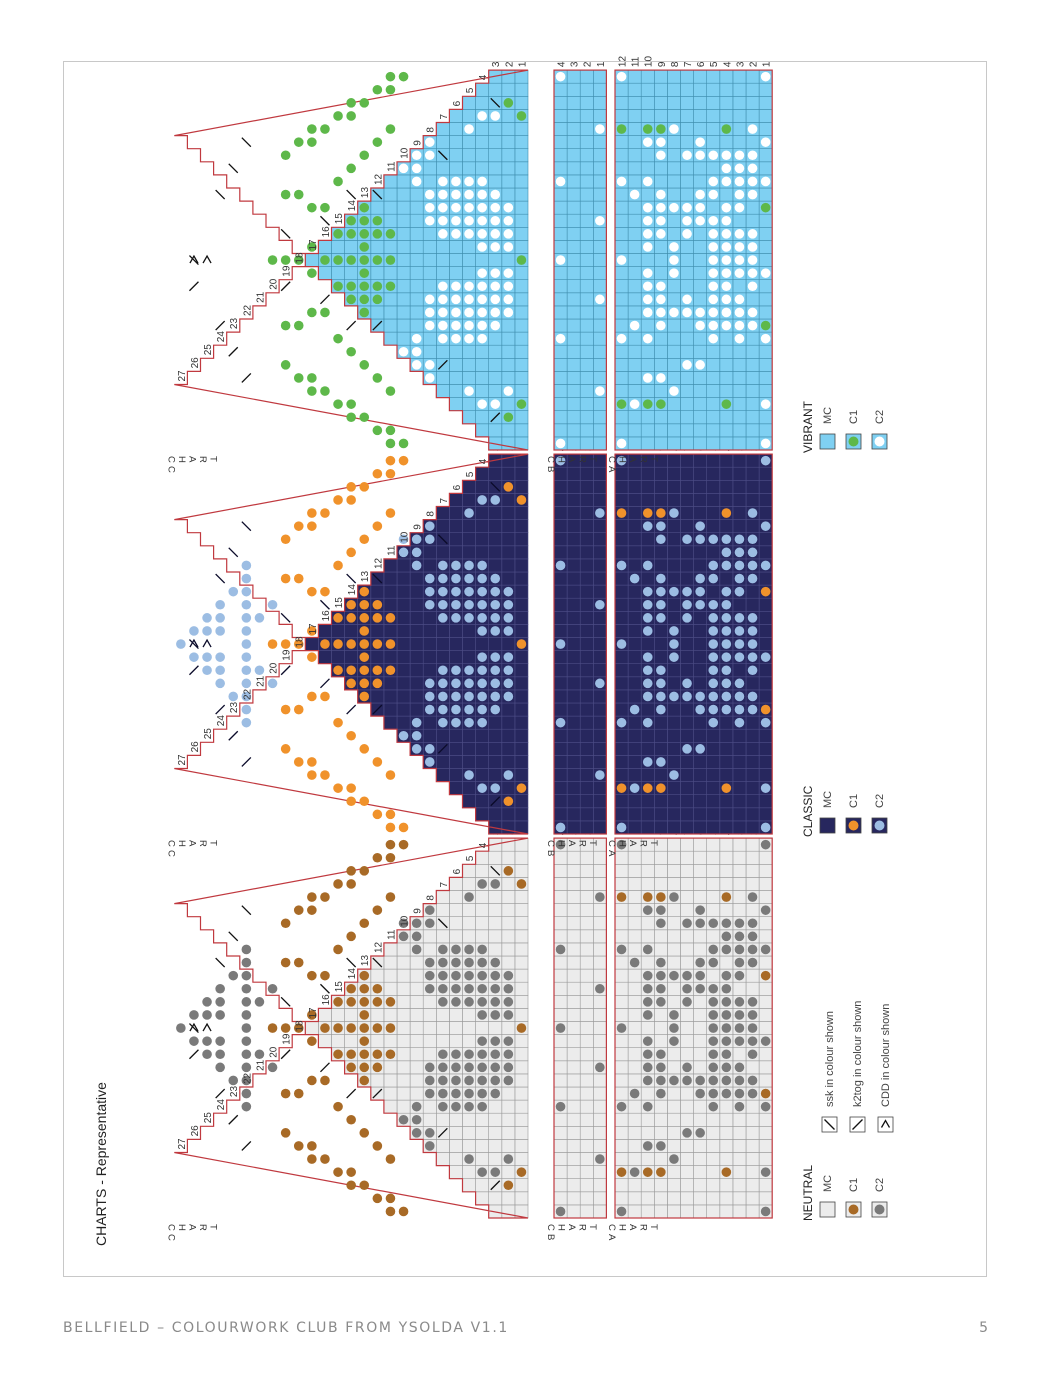 The height and width of the screenshot is (1397, 1050). Describe the element at coordinates (885, 1123) in the screenshot. I see `cdd-key-icon` at that location.